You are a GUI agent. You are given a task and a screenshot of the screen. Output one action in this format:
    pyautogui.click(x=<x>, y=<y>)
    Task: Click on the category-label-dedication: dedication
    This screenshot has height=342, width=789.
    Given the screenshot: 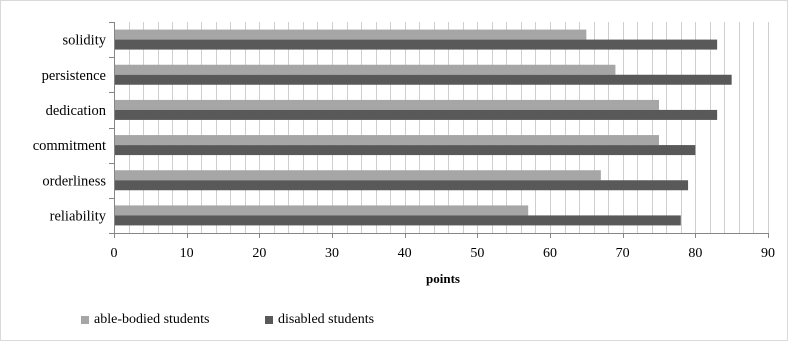 What is the action you would take?
    pyautogui.click(x=76, y=111)
    